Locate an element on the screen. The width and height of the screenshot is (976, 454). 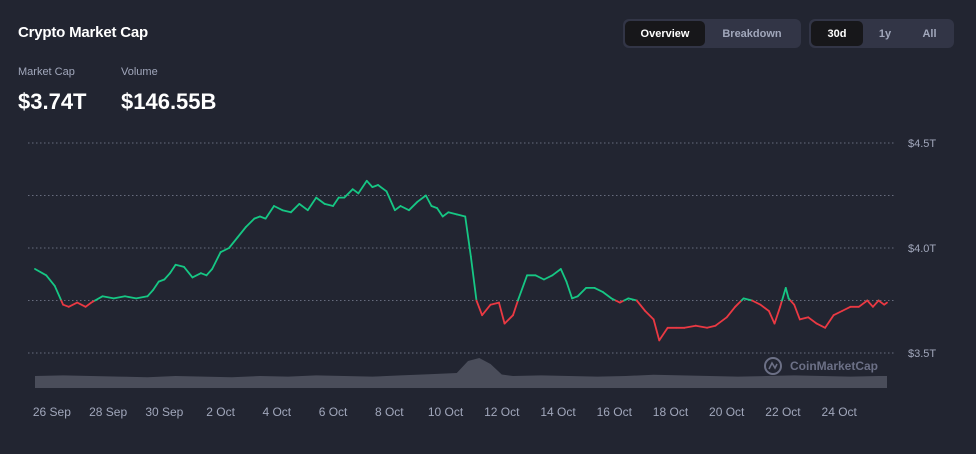
x-tick-label: 16 Oct is located at coordinates (615, 412).